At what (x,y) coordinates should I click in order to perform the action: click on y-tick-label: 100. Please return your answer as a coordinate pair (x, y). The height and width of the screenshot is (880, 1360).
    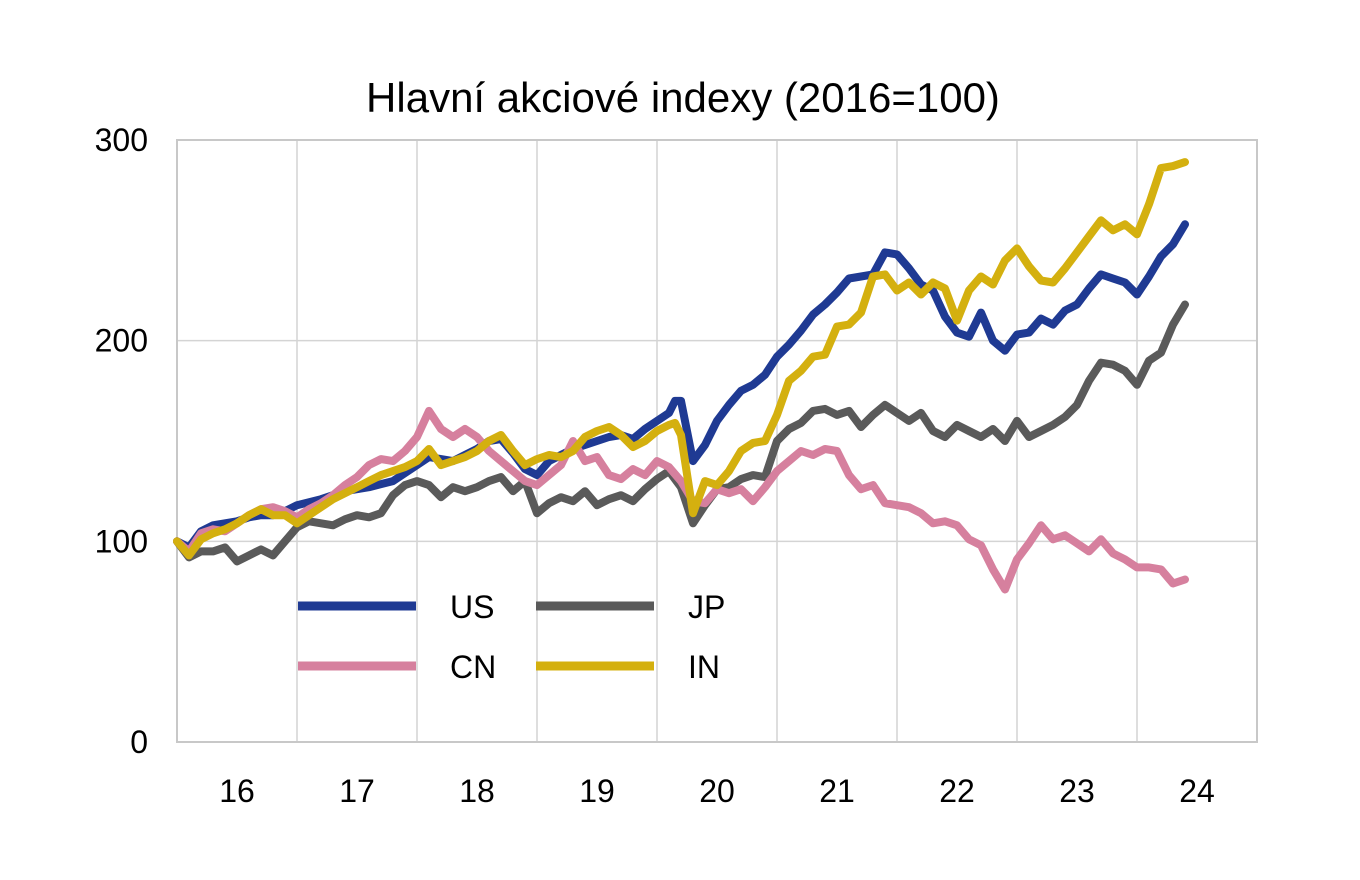
    Looking at the image, I should click on (121, 541).